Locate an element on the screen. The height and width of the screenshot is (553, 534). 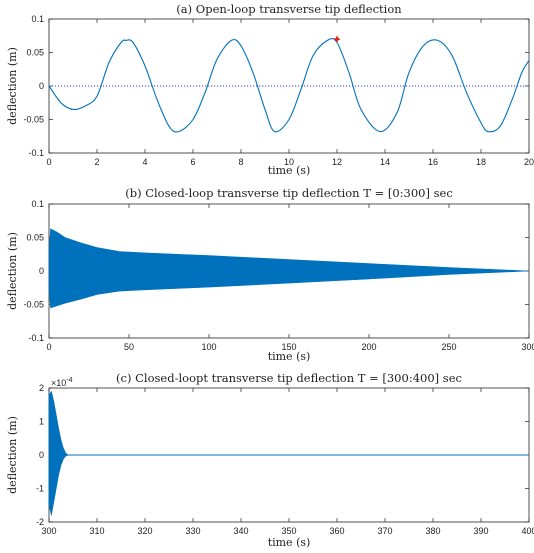
y-tick-label: -2 is located at coordinates (40, 522).